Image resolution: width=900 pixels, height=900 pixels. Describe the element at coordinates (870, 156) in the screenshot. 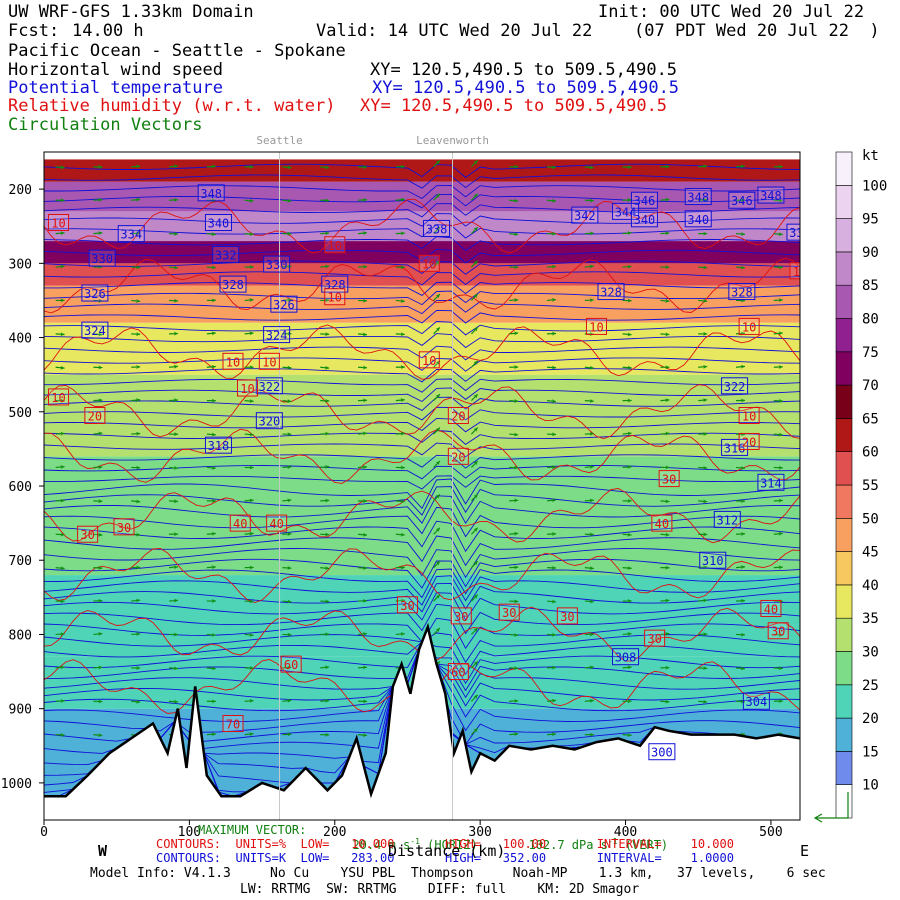

I see `colorbar-unit: kt` at that location.